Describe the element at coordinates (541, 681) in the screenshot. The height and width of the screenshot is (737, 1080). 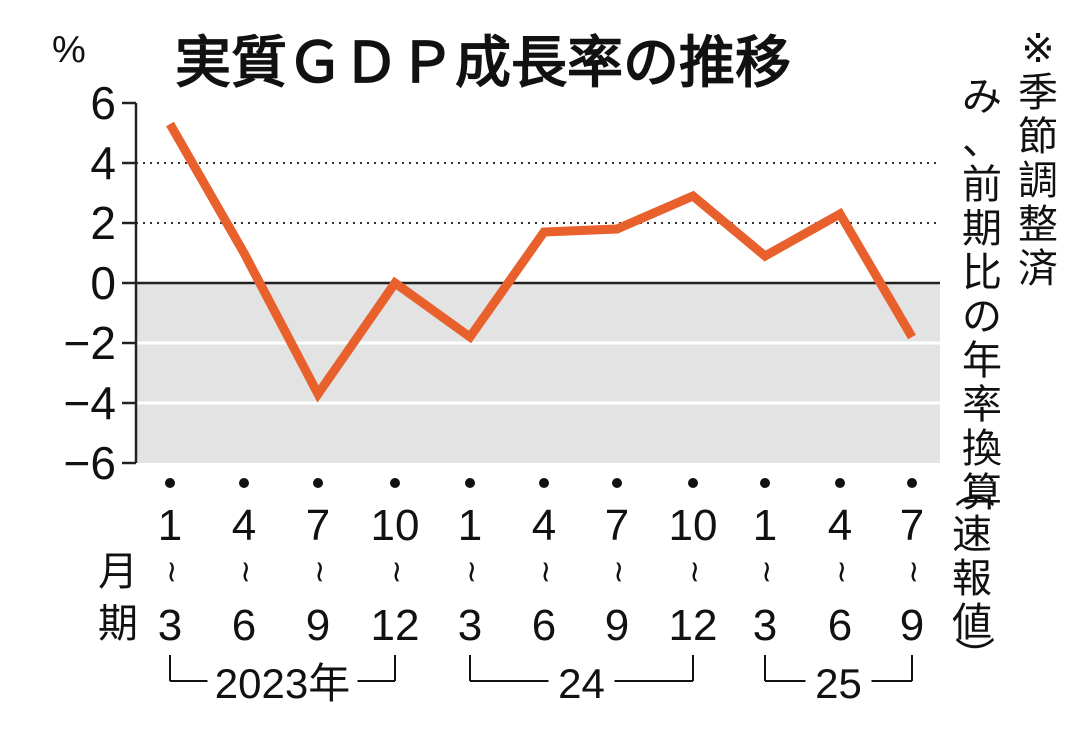
I see `year-brackets: 2023年 24 25` at that location.